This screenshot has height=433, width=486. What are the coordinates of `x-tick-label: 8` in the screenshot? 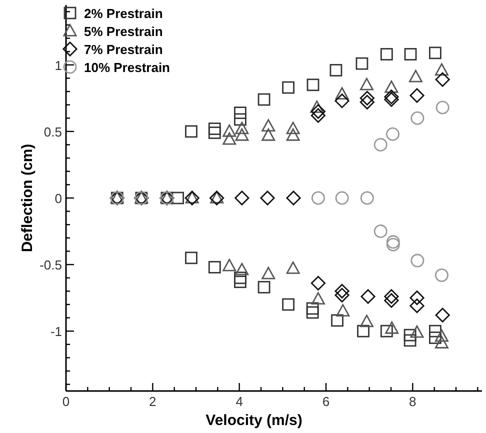 It's located at (412, 401).